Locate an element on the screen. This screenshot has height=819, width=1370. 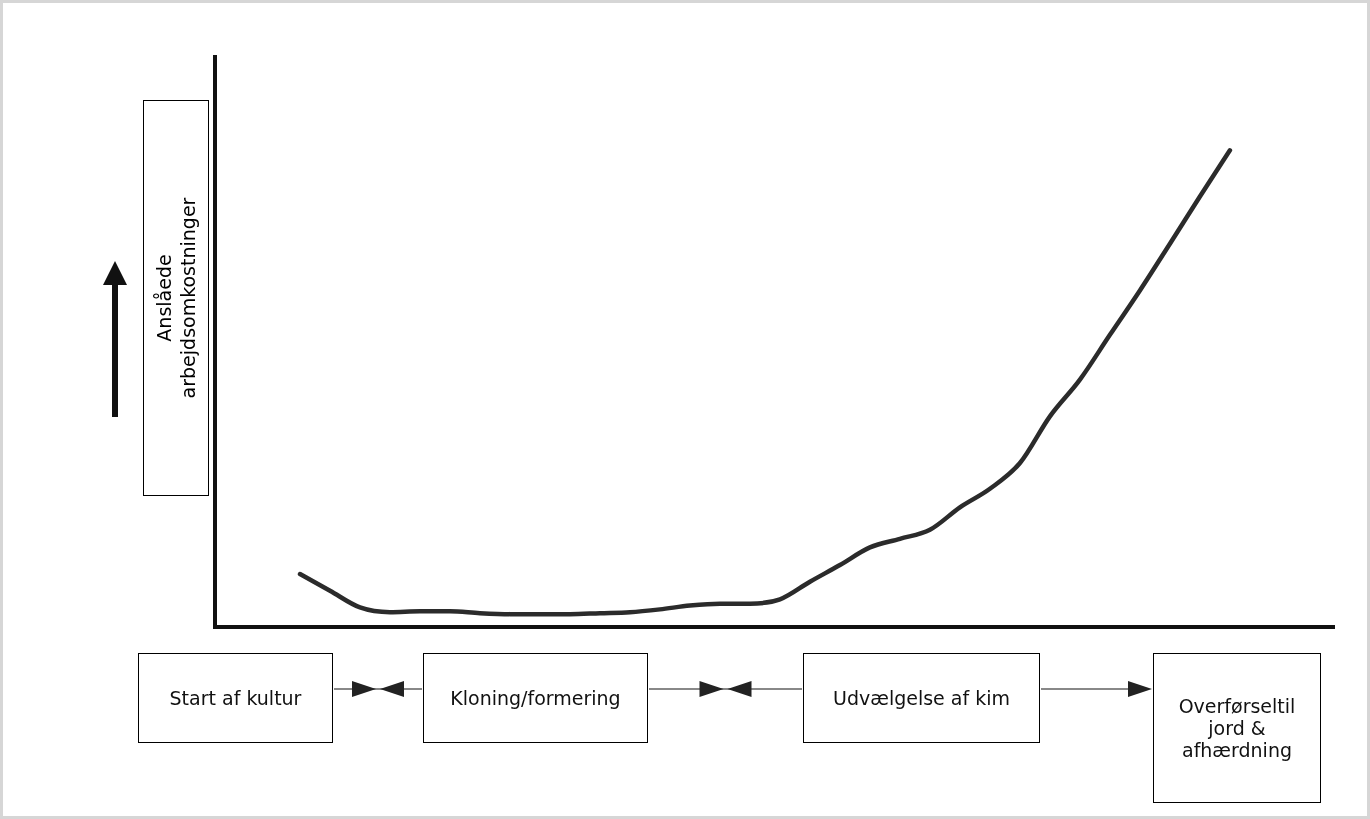
y-axis-title: Anslåede arbejdsomkostninger is located at coordinates (176, 298).